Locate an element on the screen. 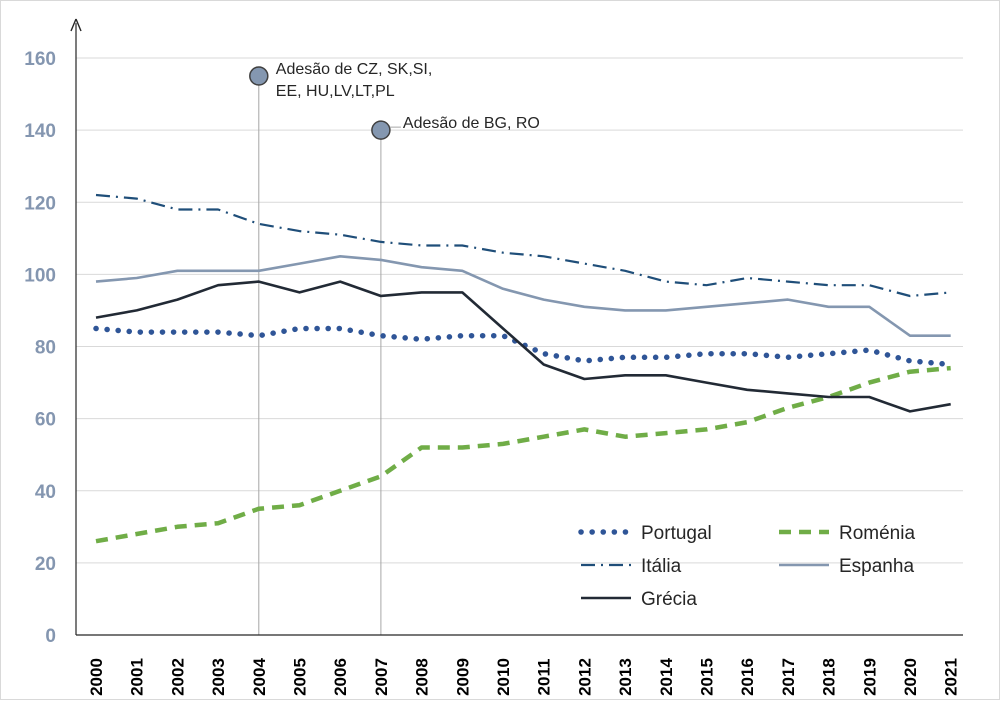  y-tick-label-40: 40 is located at coordinates (45, 492).